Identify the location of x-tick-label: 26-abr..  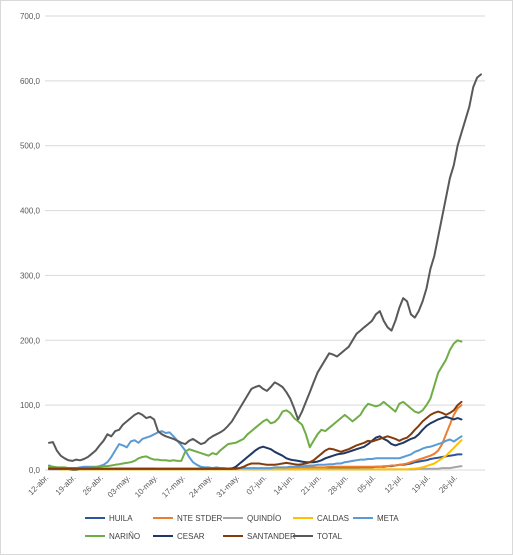
(93, 485).